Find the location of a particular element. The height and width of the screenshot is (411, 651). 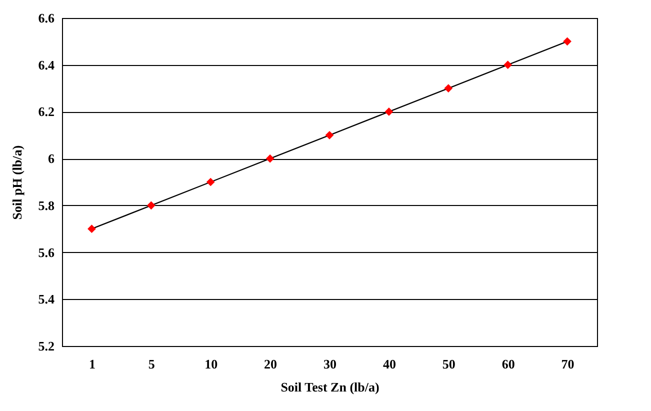

y-tick-label: 5.2 is located at coordinates (46, 346).